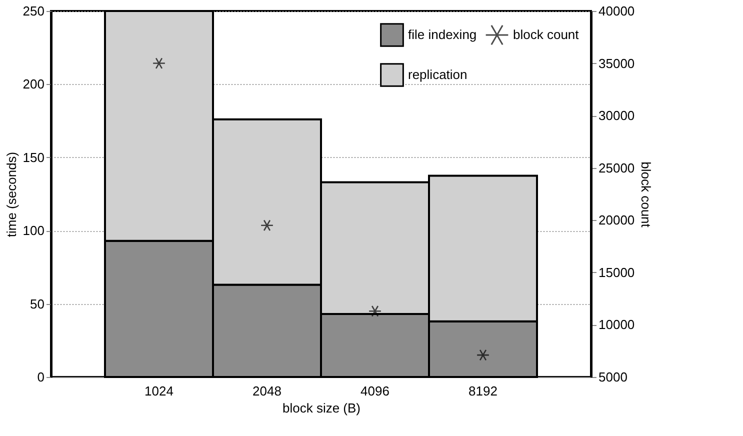 The height and width of the screenshot is (436, 743). Describe the element at coordinates (33, 230) in the screenshot. I see `y-tick-label: 100` at that location.